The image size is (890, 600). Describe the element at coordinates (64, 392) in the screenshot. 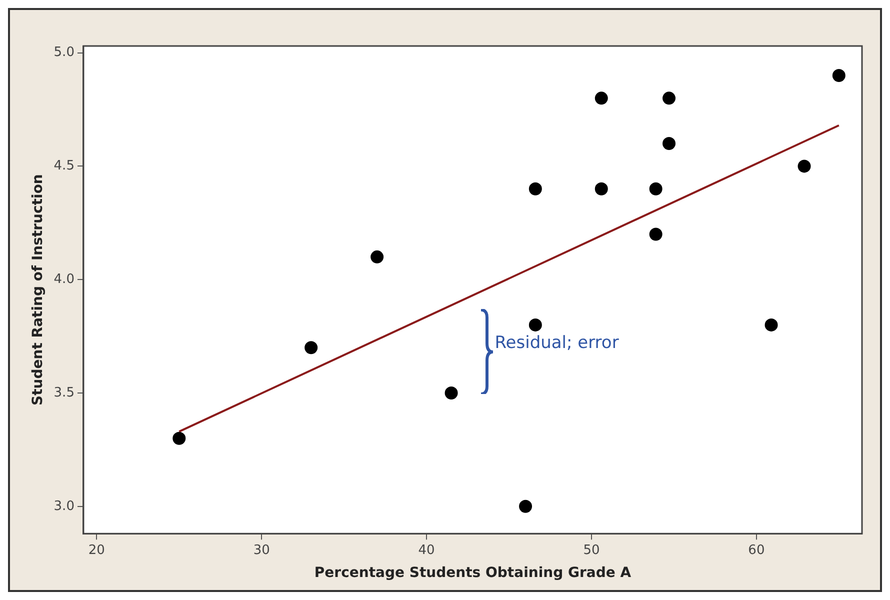

I see `y-tick-label: 3.5` at that location.